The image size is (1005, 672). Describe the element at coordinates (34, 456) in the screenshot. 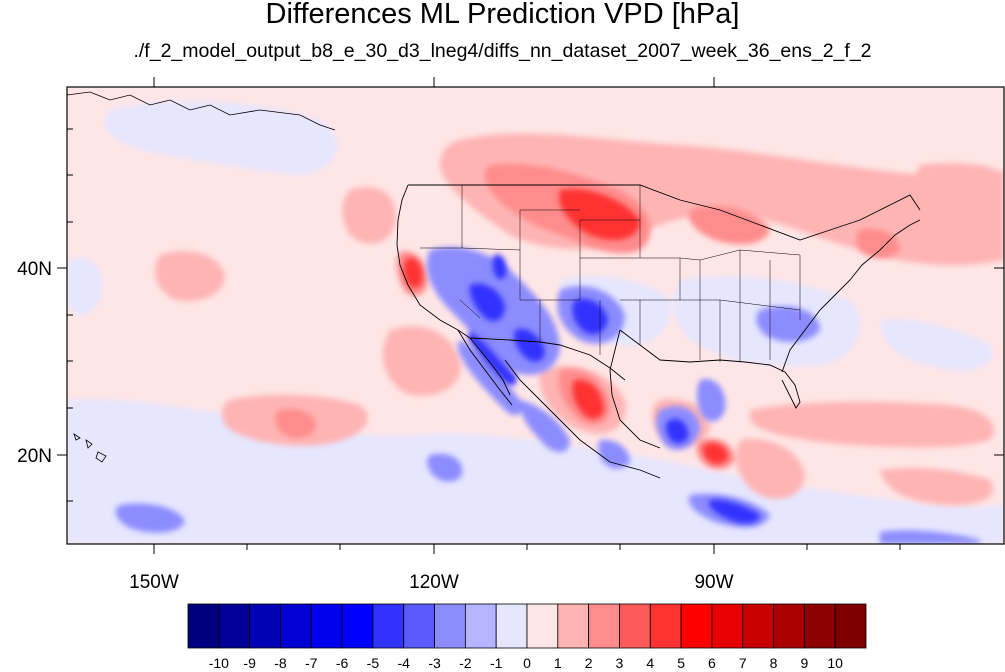

I see `y-tick-label: 20N` at that location.